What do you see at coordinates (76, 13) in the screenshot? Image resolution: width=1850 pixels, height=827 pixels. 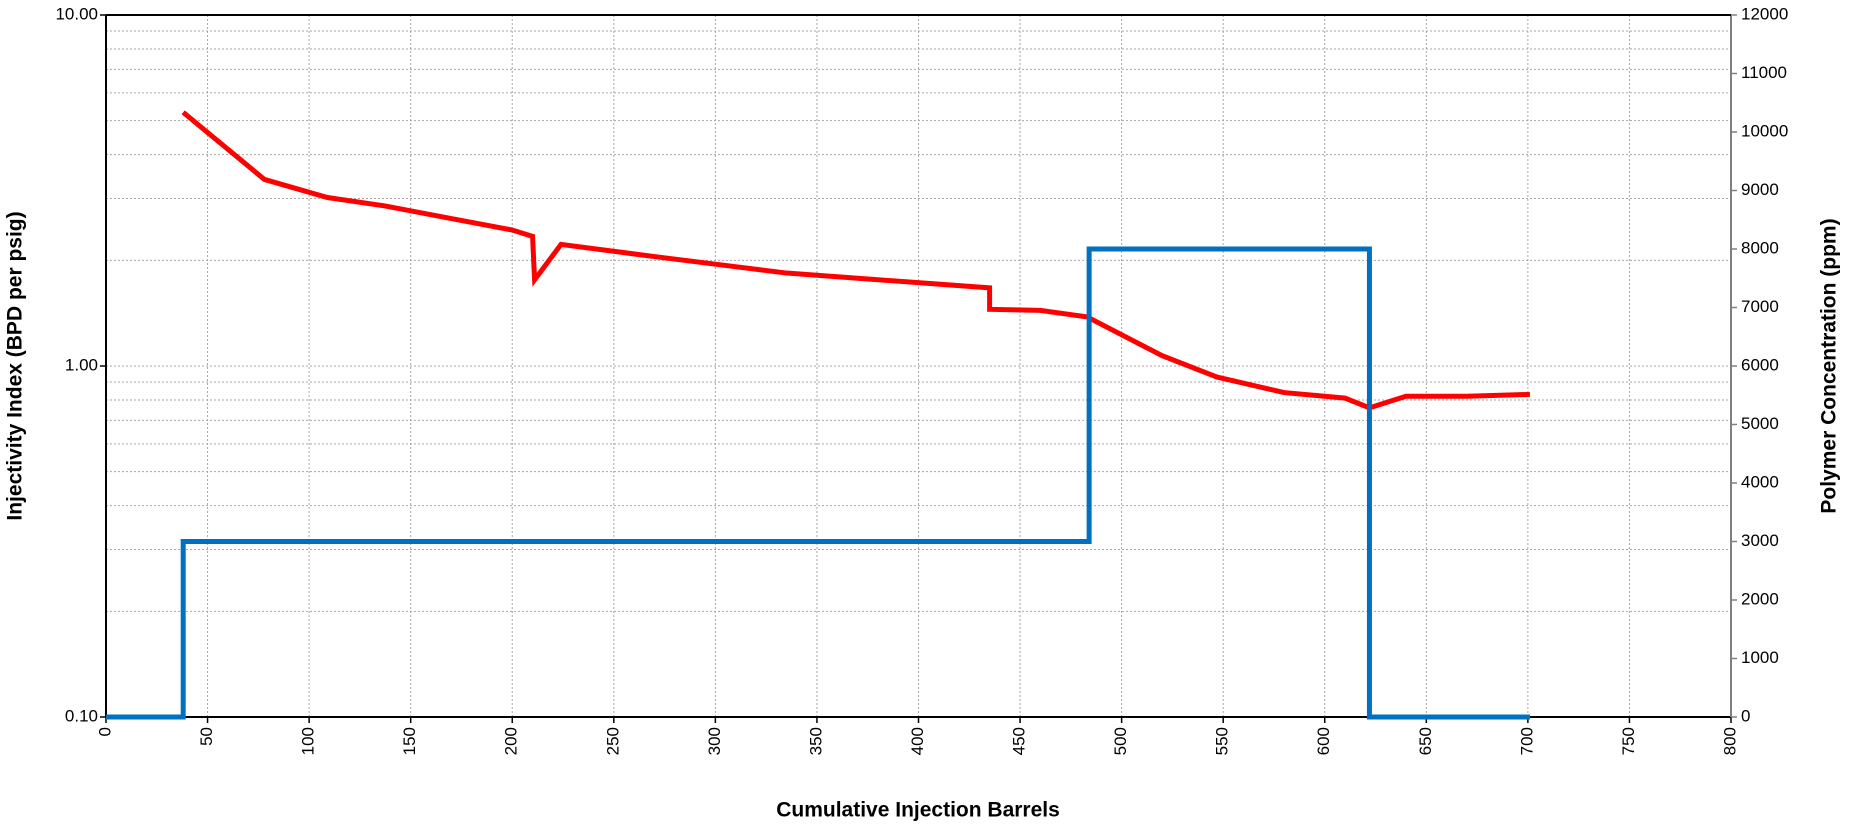 I see `y-tick-label: 10.00` at bounding box center [76, 13].